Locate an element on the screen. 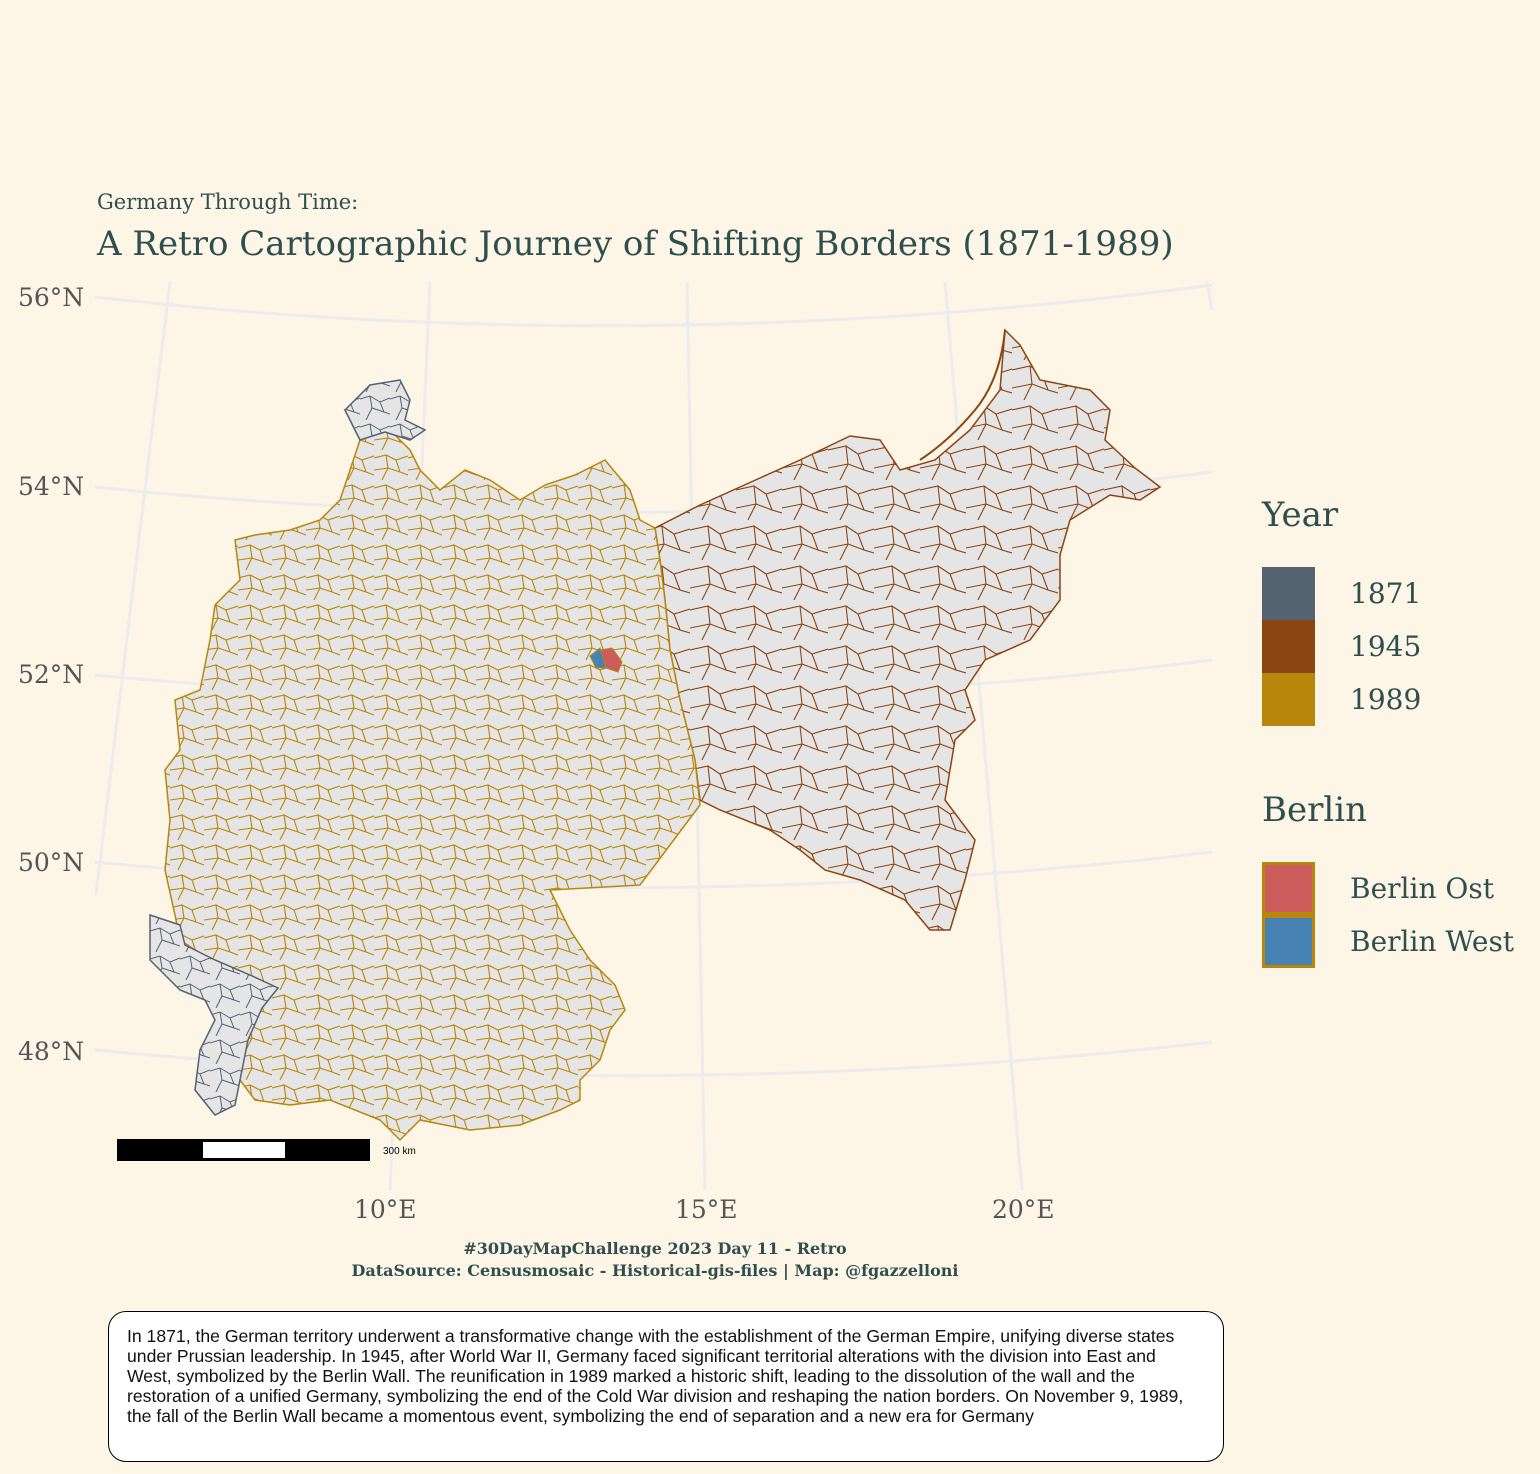  legend-item-1989: 1989 is located at coordinates (1397, 699).